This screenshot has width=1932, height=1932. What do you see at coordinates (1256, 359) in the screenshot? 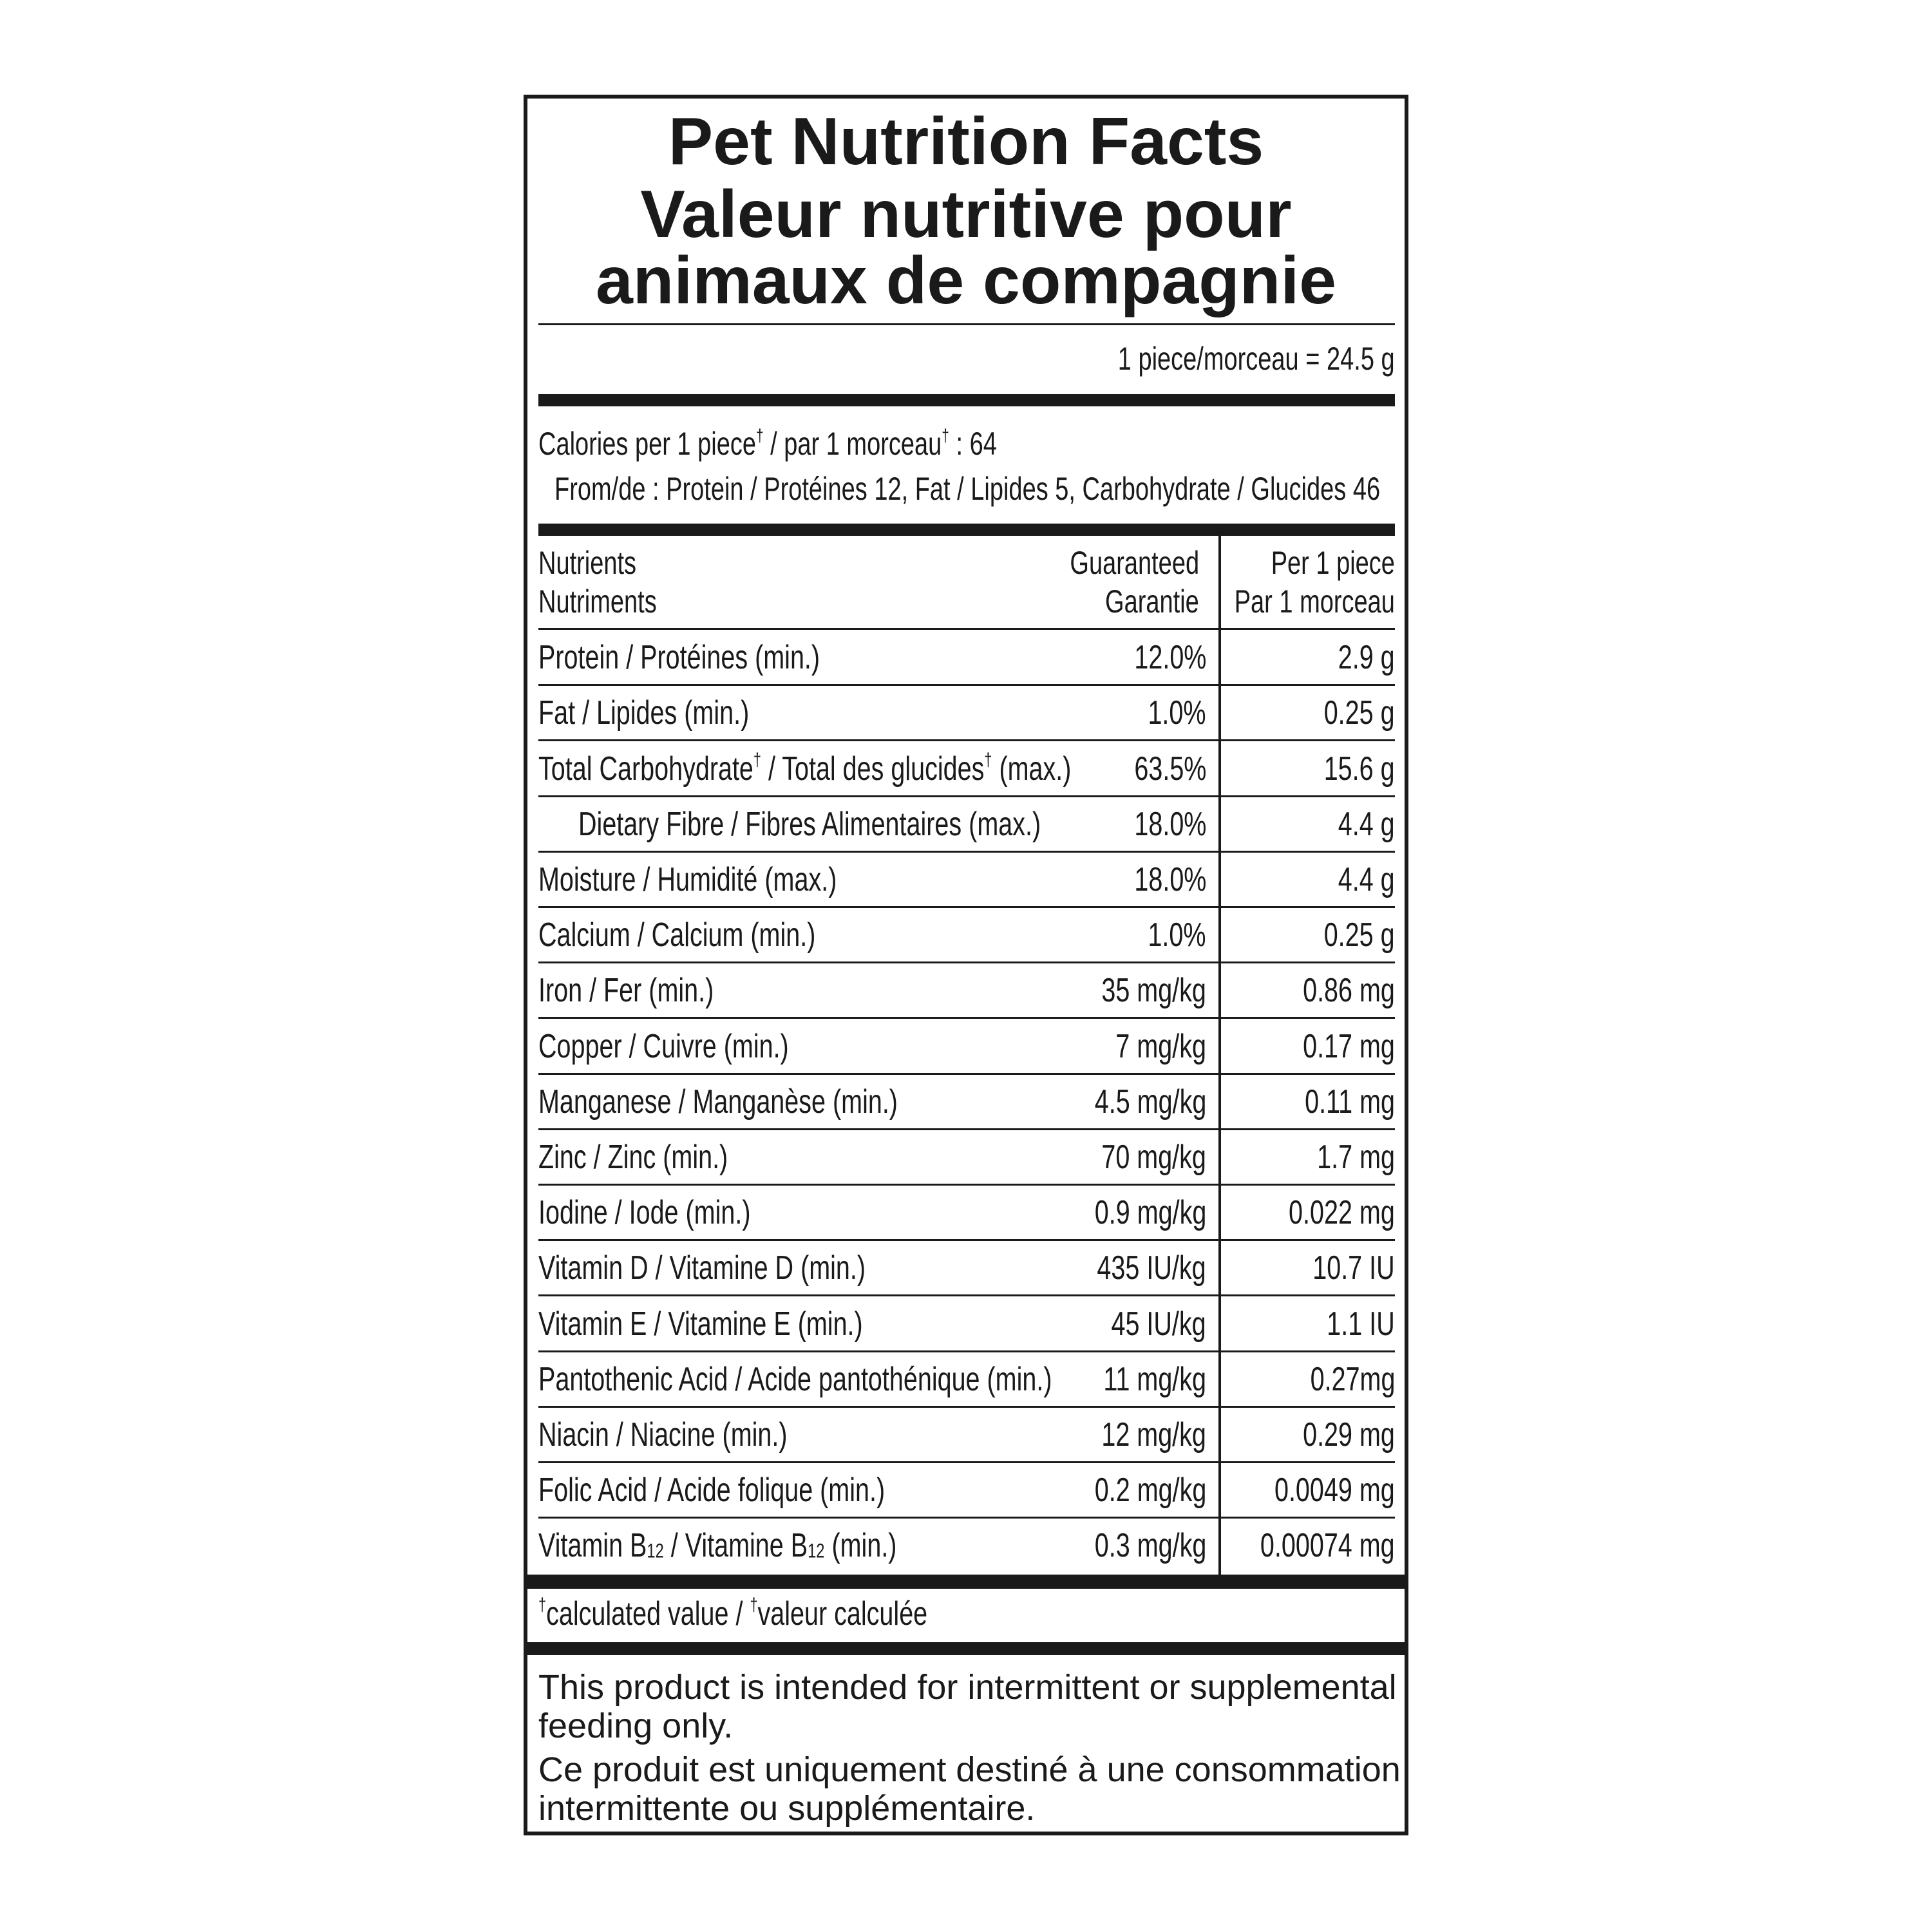
I see `serving-size: 1 piece/morceau = 24.5 g` at bounding box center [1256, 359].